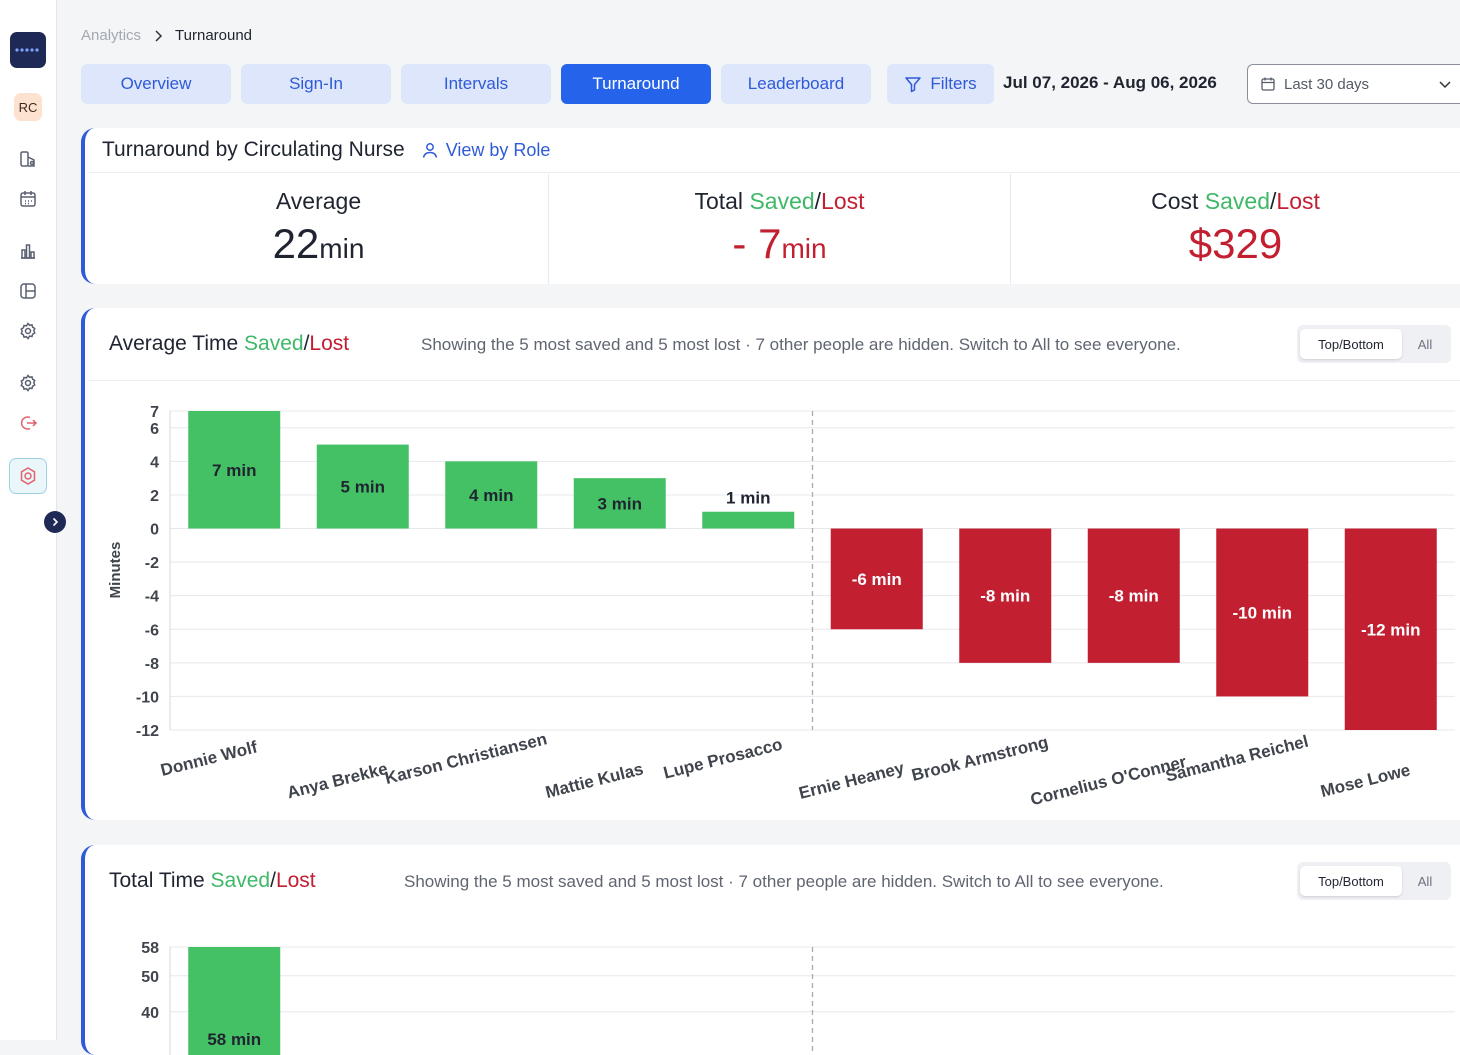 This screenshot has width=1460, height=1055. Describe the element at coordinates (852, 780) in the screenshot. I see `x-tick-label: Ernie Heaney` at that location.